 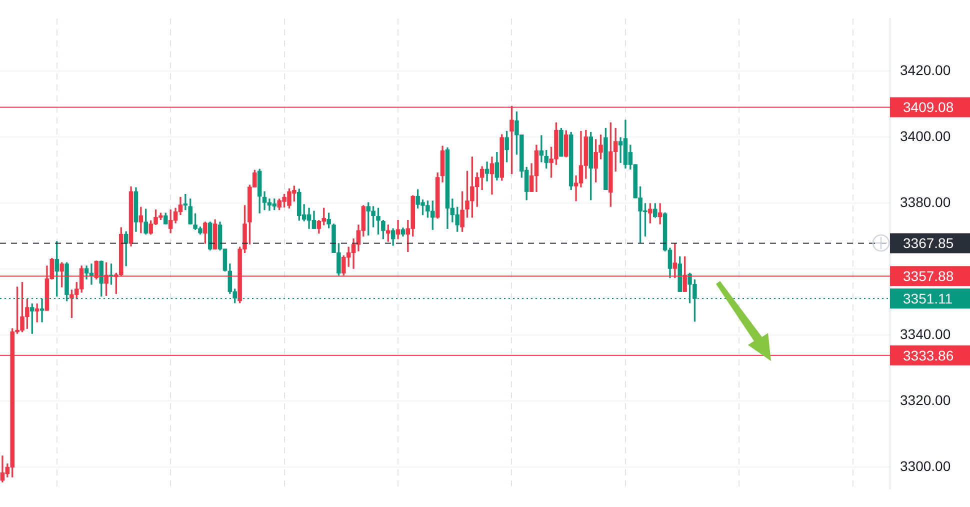 I want to click on ref-line-label: 3367.85, so click(x=928, y=243).